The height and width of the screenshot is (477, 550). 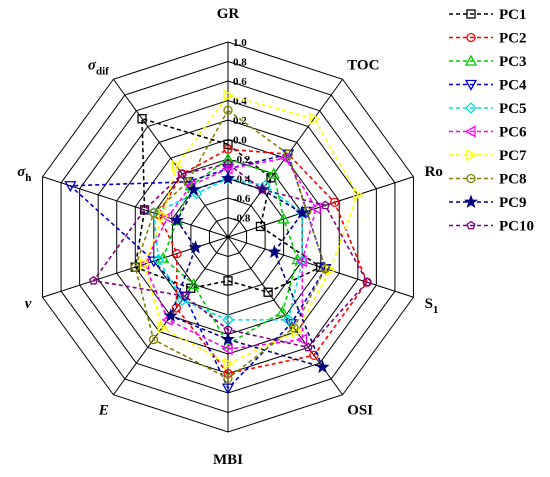 What do you see at coordinates (513, 203) in the screenshot?
I see `legend-label: PC9` at bounding box center [513, 203].